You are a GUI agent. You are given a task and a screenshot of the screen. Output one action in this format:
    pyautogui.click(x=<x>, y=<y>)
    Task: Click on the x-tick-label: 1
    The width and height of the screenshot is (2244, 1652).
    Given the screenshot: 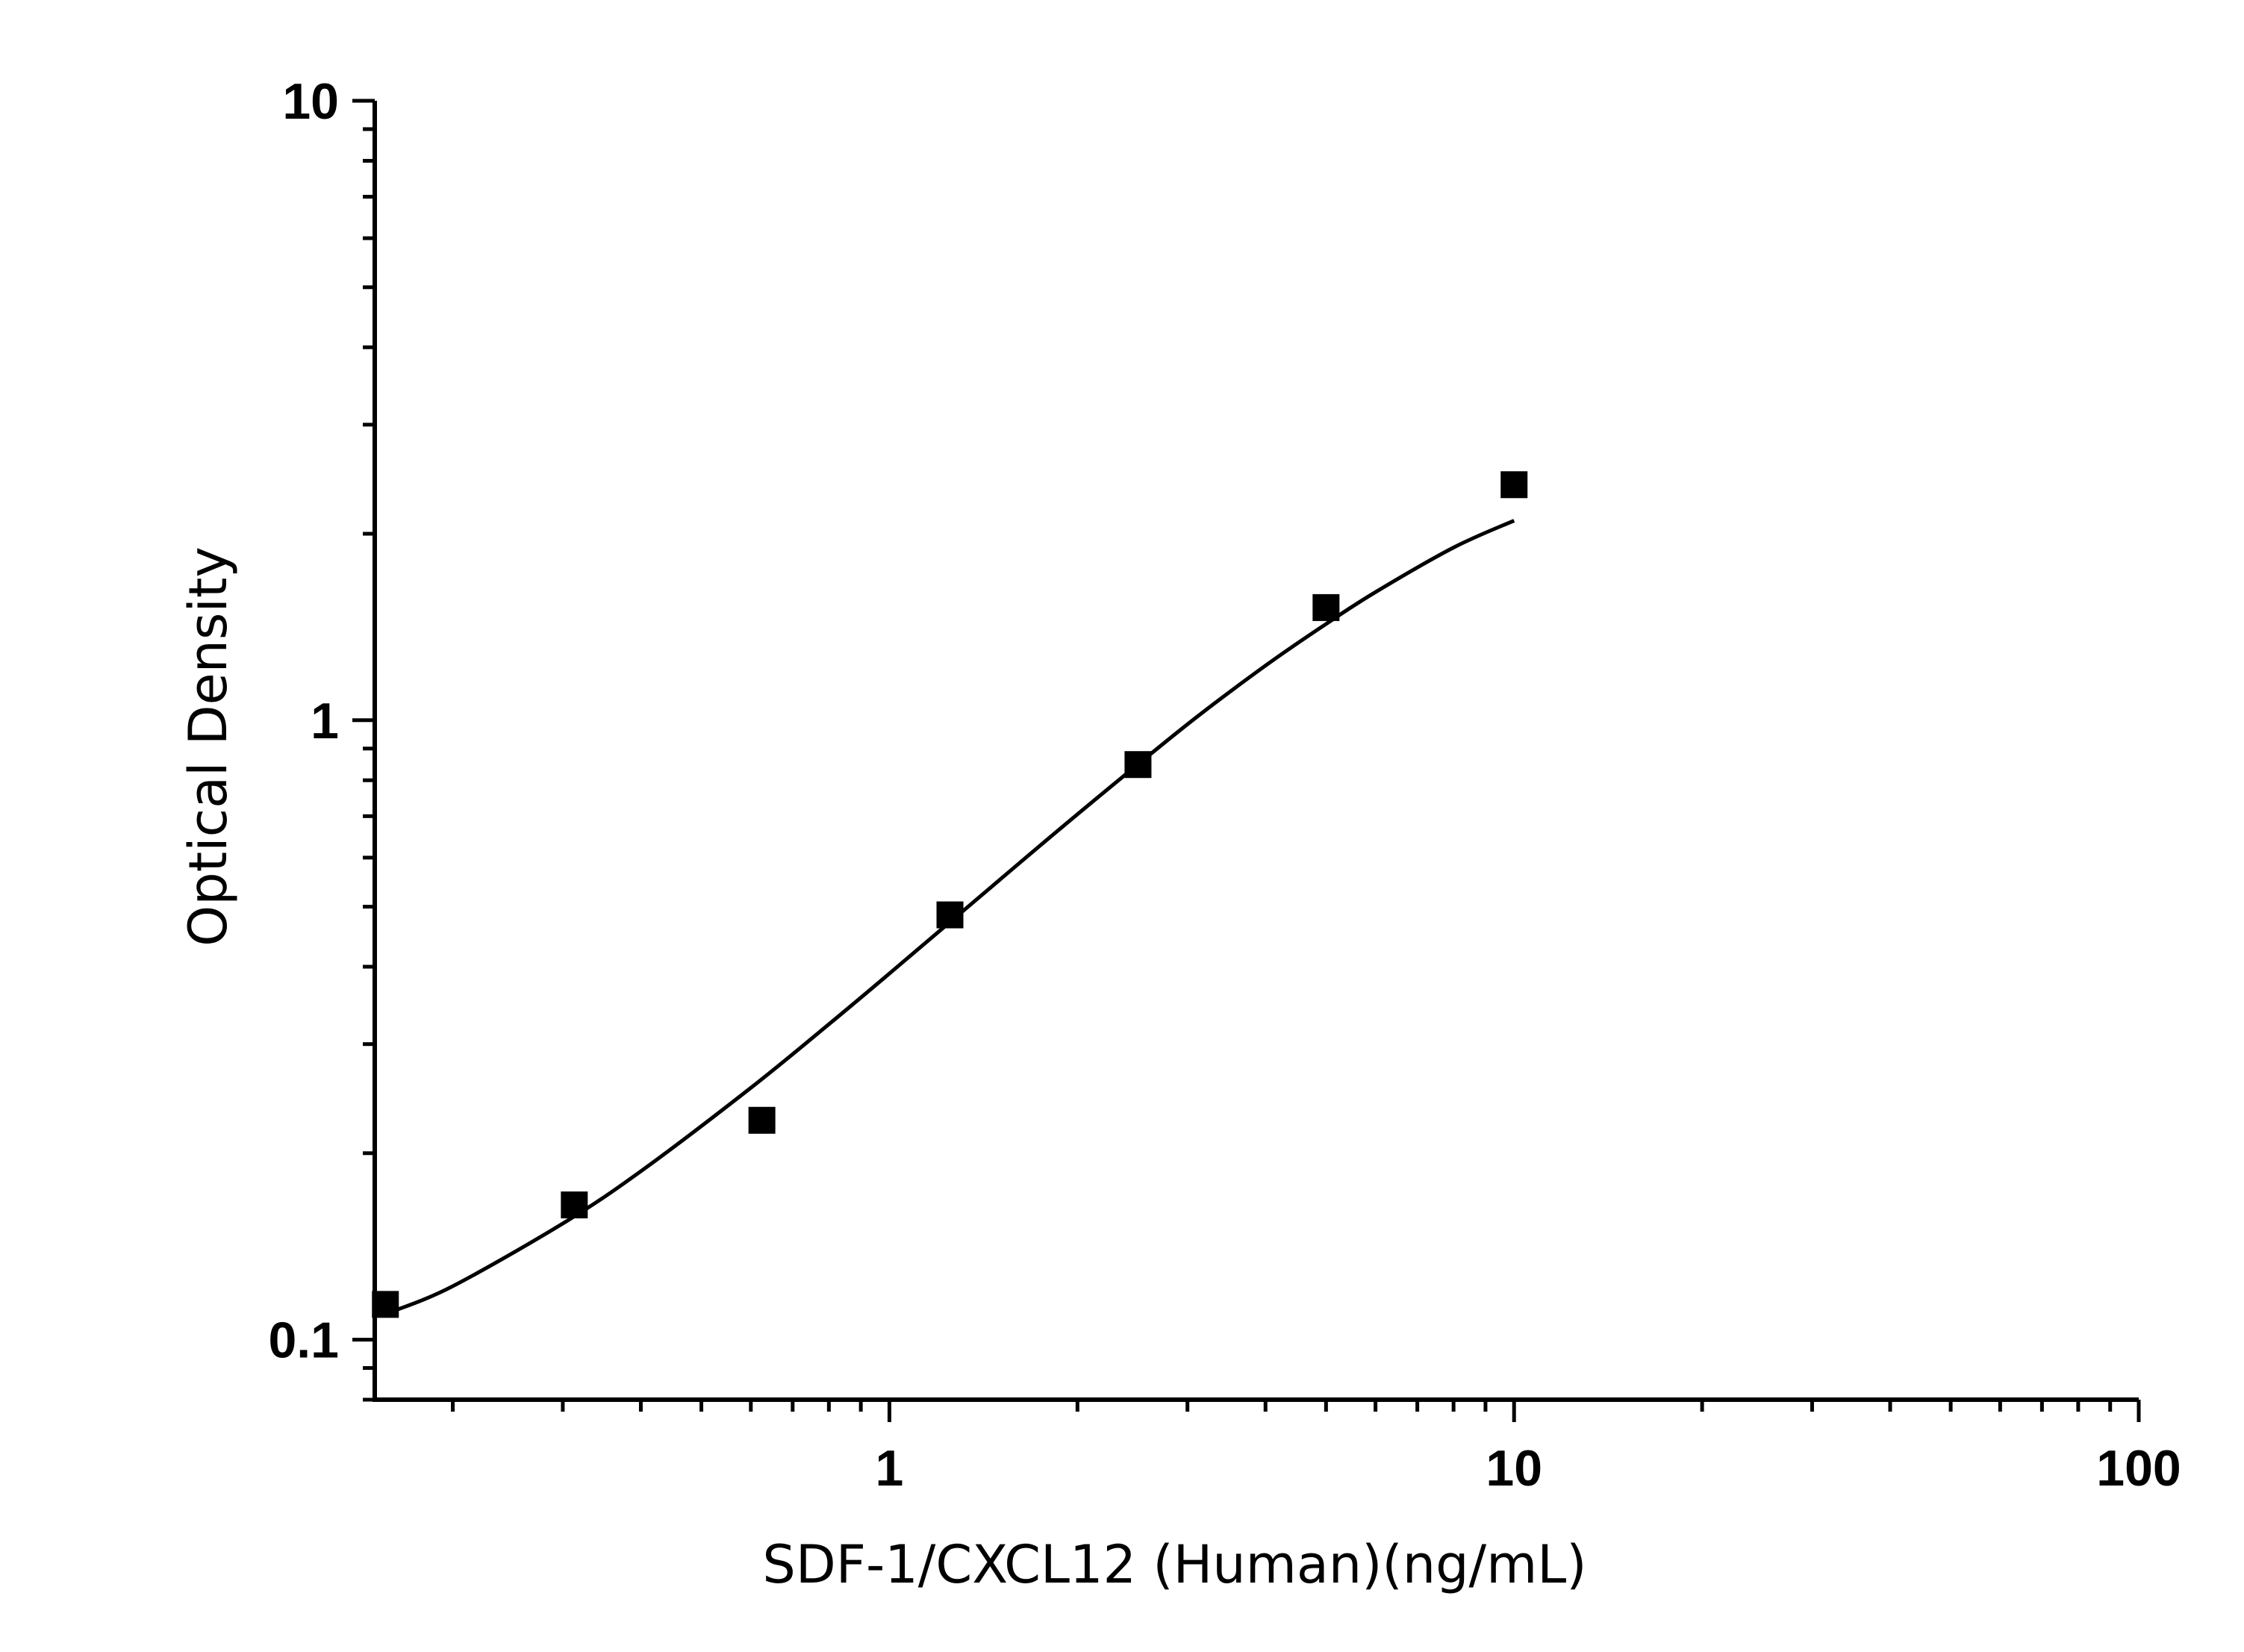 What is the action you would take?
    pyautogui.click(x=890, y=1468)
    